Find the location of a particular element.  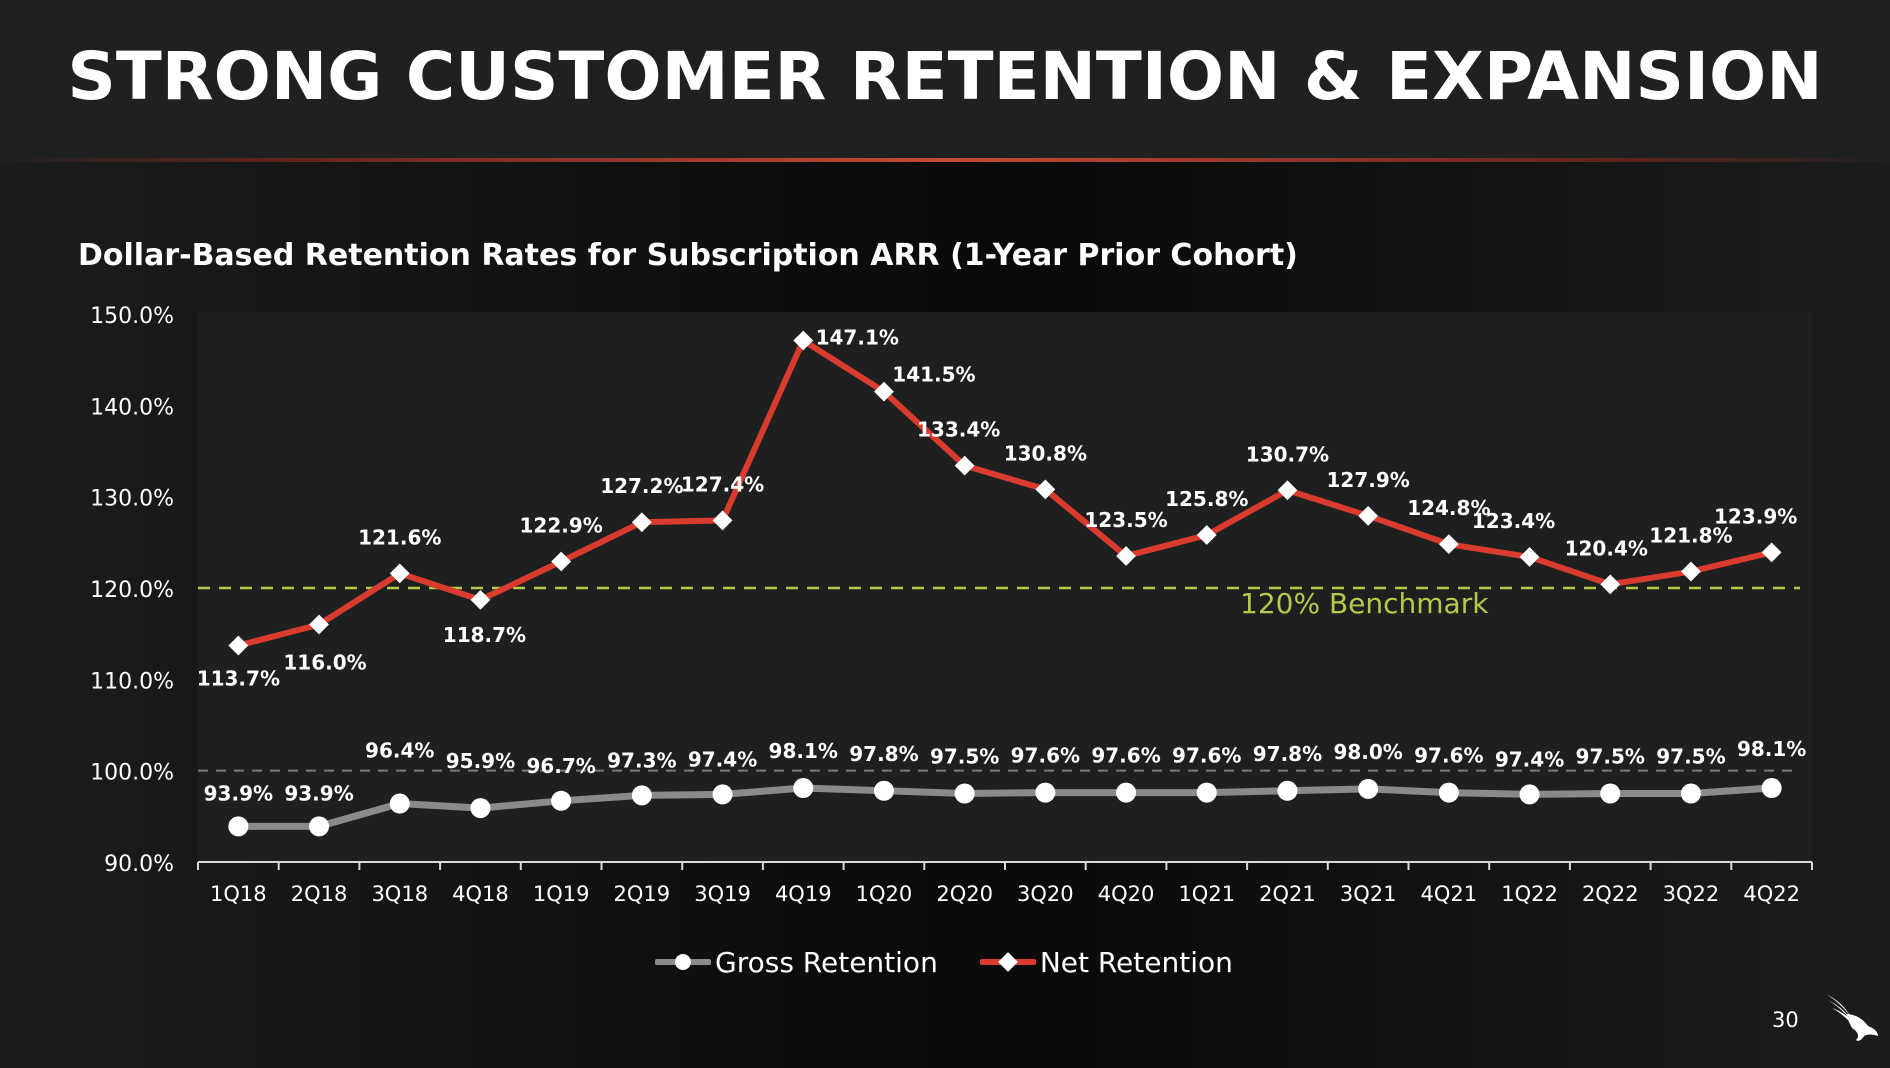

x-tick-label: 2Q18 is located at coordinates (319, 894).